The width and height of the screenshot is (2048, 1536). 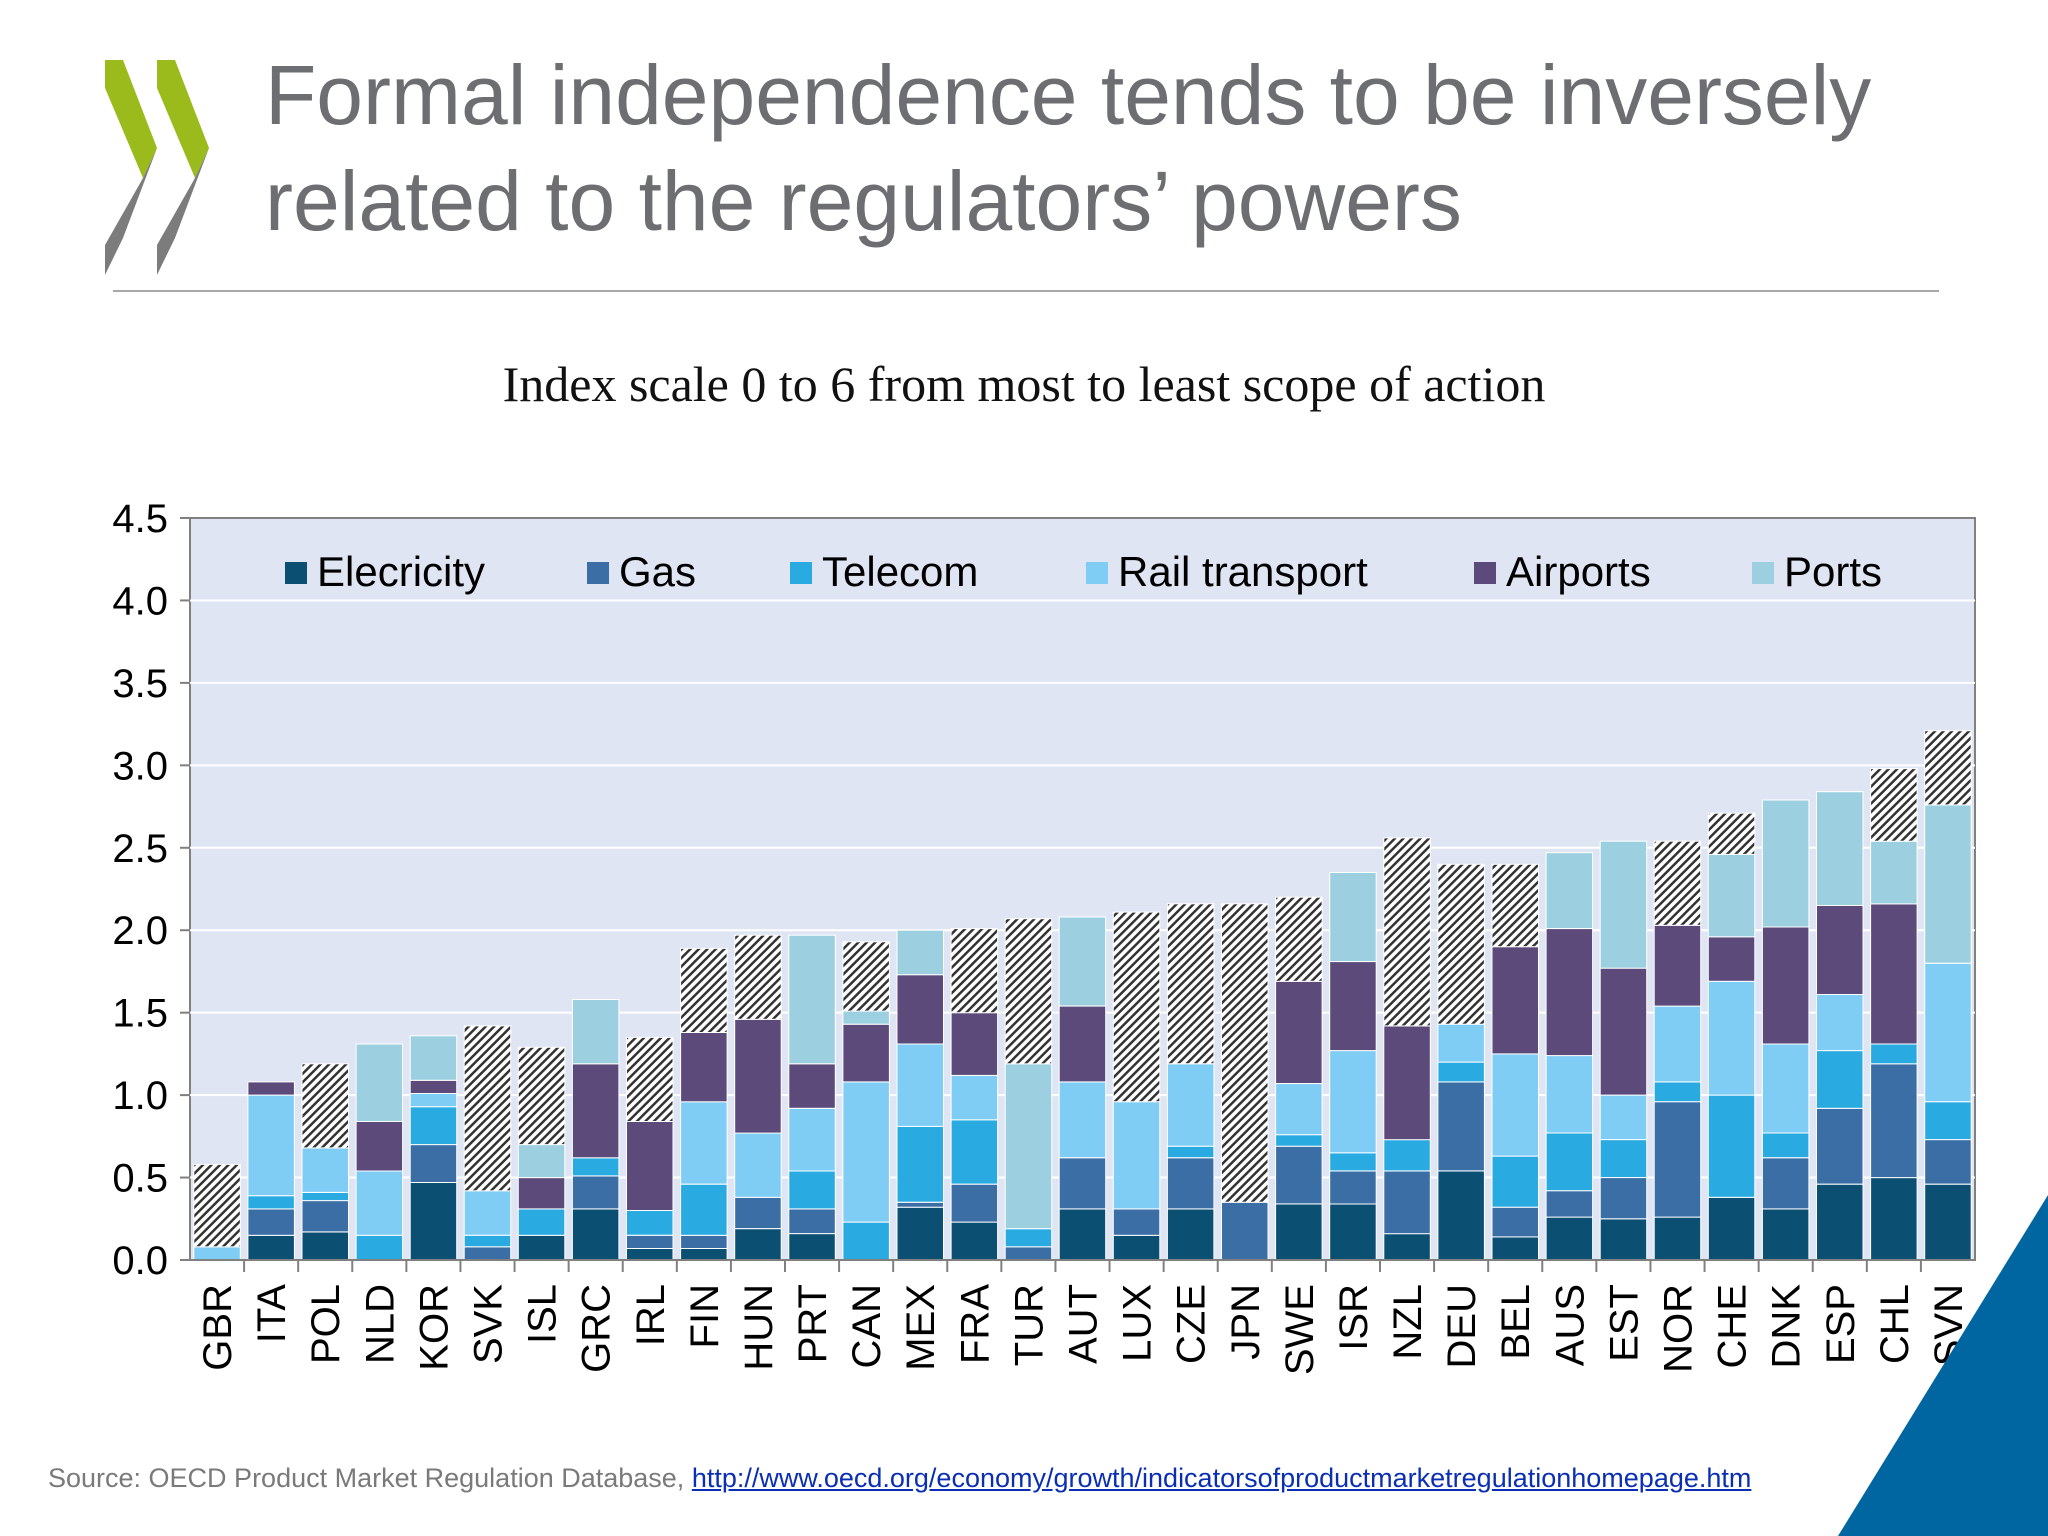 I want to click on bar-MEX-ports, so click(x=920, y=952).